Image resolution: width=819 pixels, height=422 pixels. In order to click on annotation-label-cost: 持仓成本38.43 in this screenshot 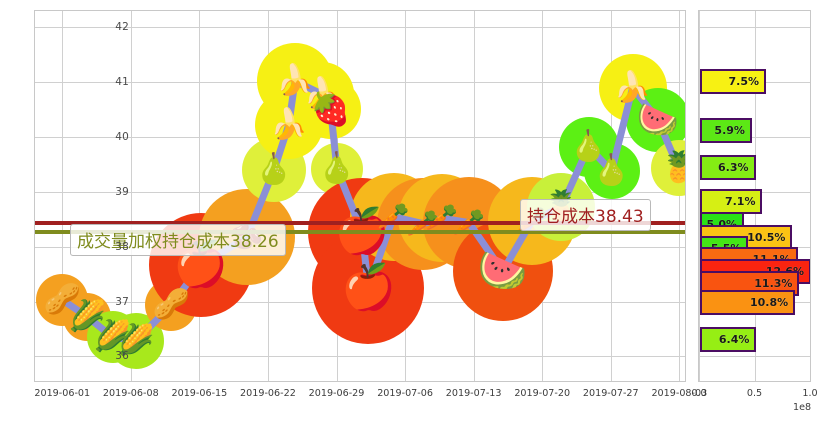, I will do `click(585, 215)`.